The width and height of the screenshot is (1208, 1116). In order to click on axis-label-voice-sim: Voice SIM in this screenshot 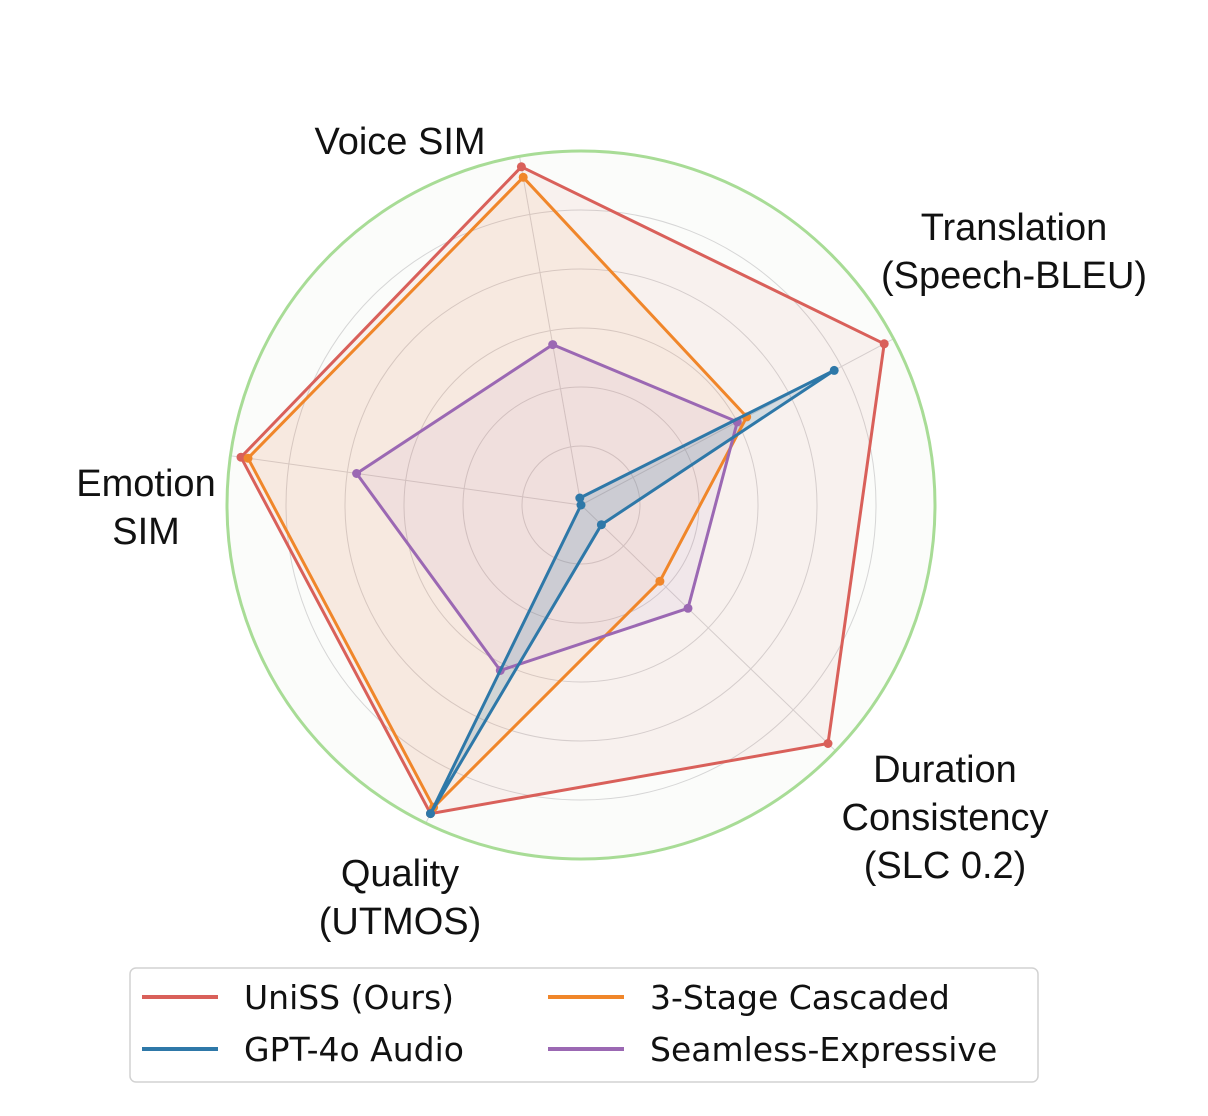, I will do `click(399, 142)`.